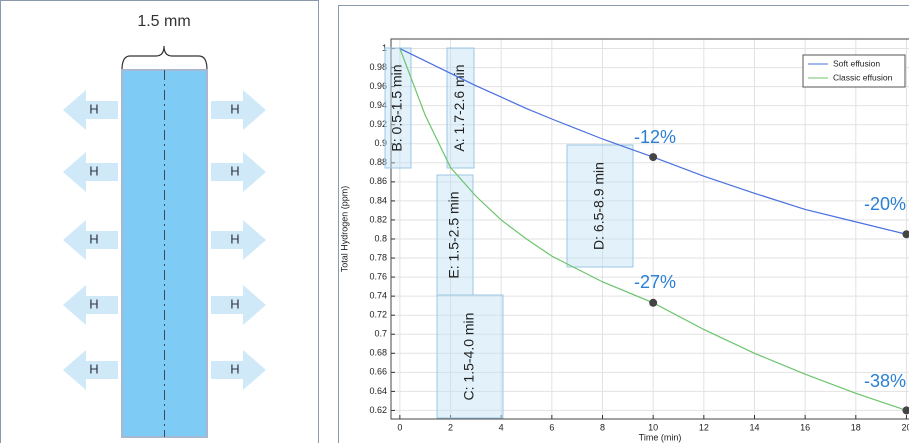 This screenshot has height=443, width=909. I want to click on window-label: C: 1.5-4.0 min, so click(469, 357).